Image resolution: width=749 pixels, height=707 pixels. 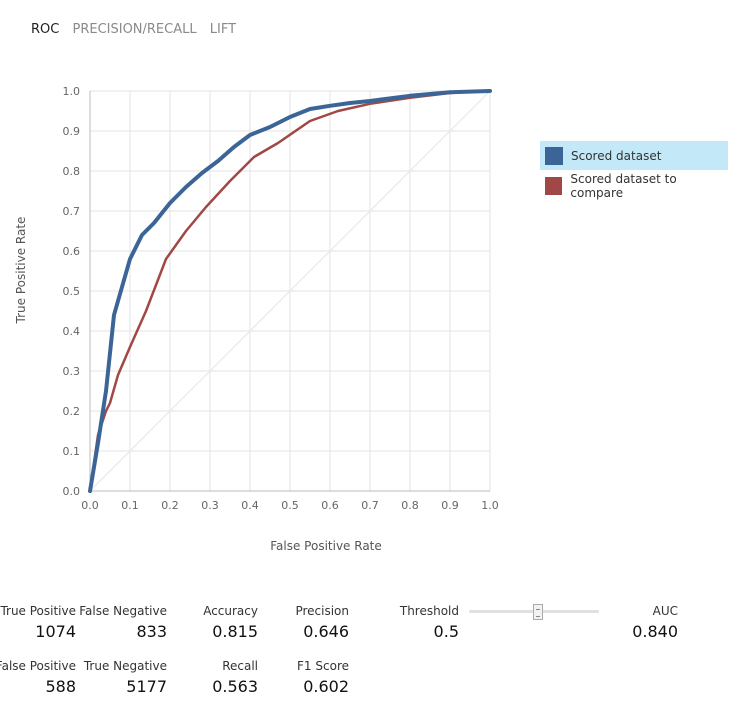 What do you see at coordinates (72, 331) in the screenshot?
I see `y-tick-label: 0.4` at bounding box center [72, 331].